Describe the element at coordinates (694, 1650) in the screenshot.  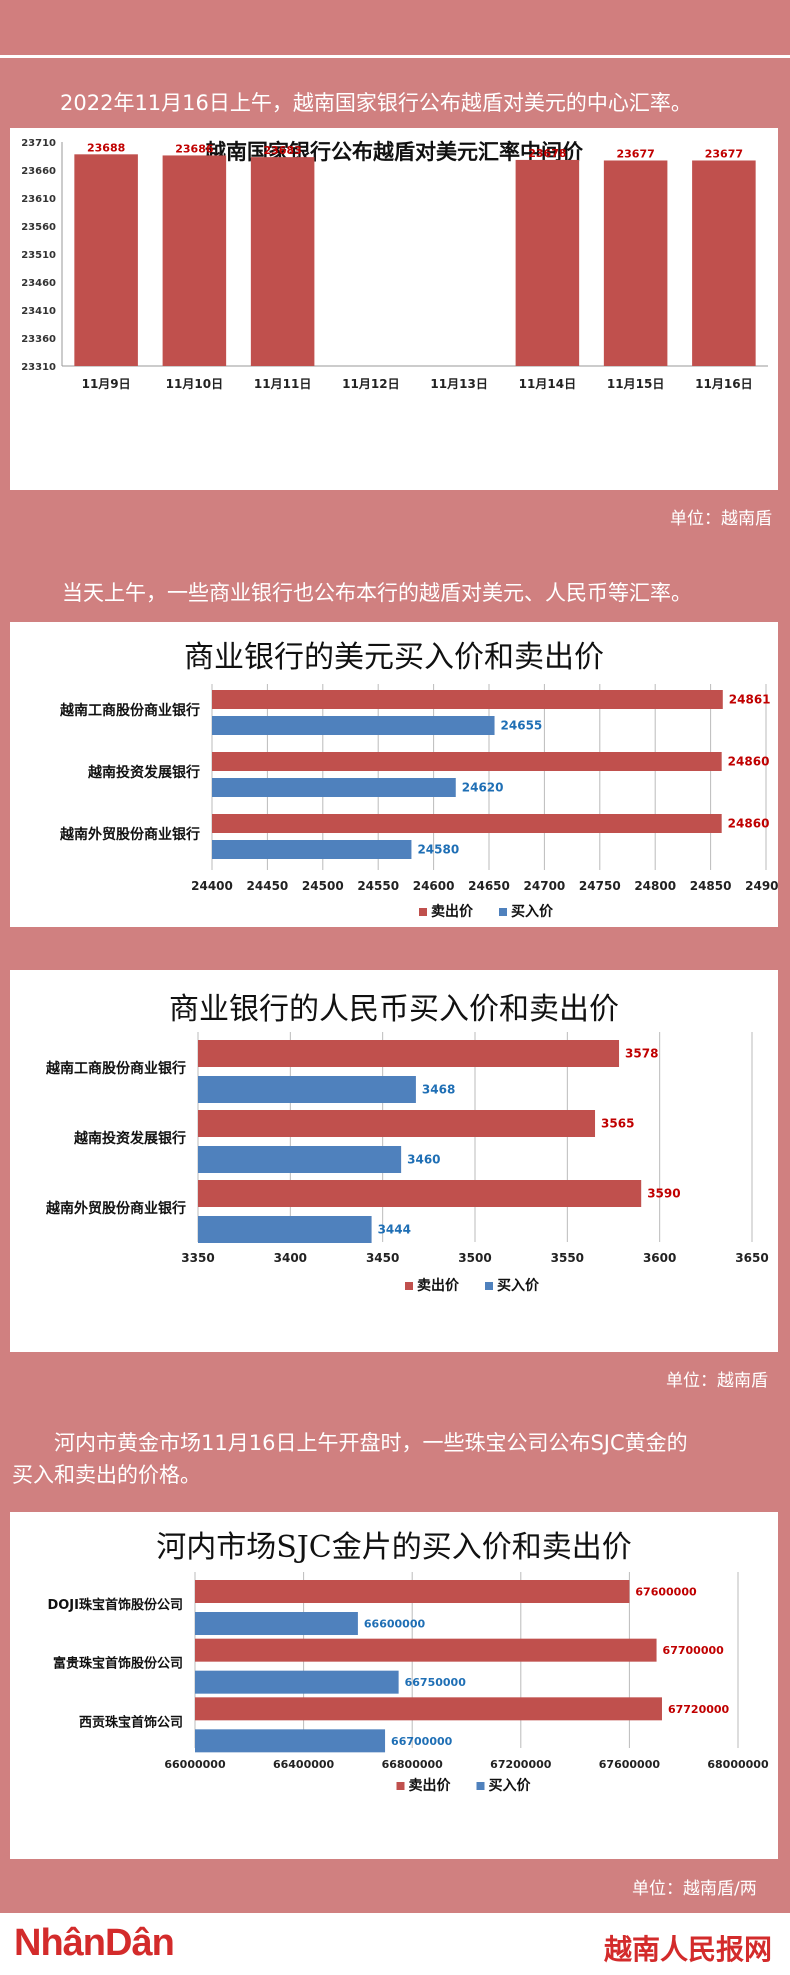
I see `sell-value-label: 67700000` at that location.